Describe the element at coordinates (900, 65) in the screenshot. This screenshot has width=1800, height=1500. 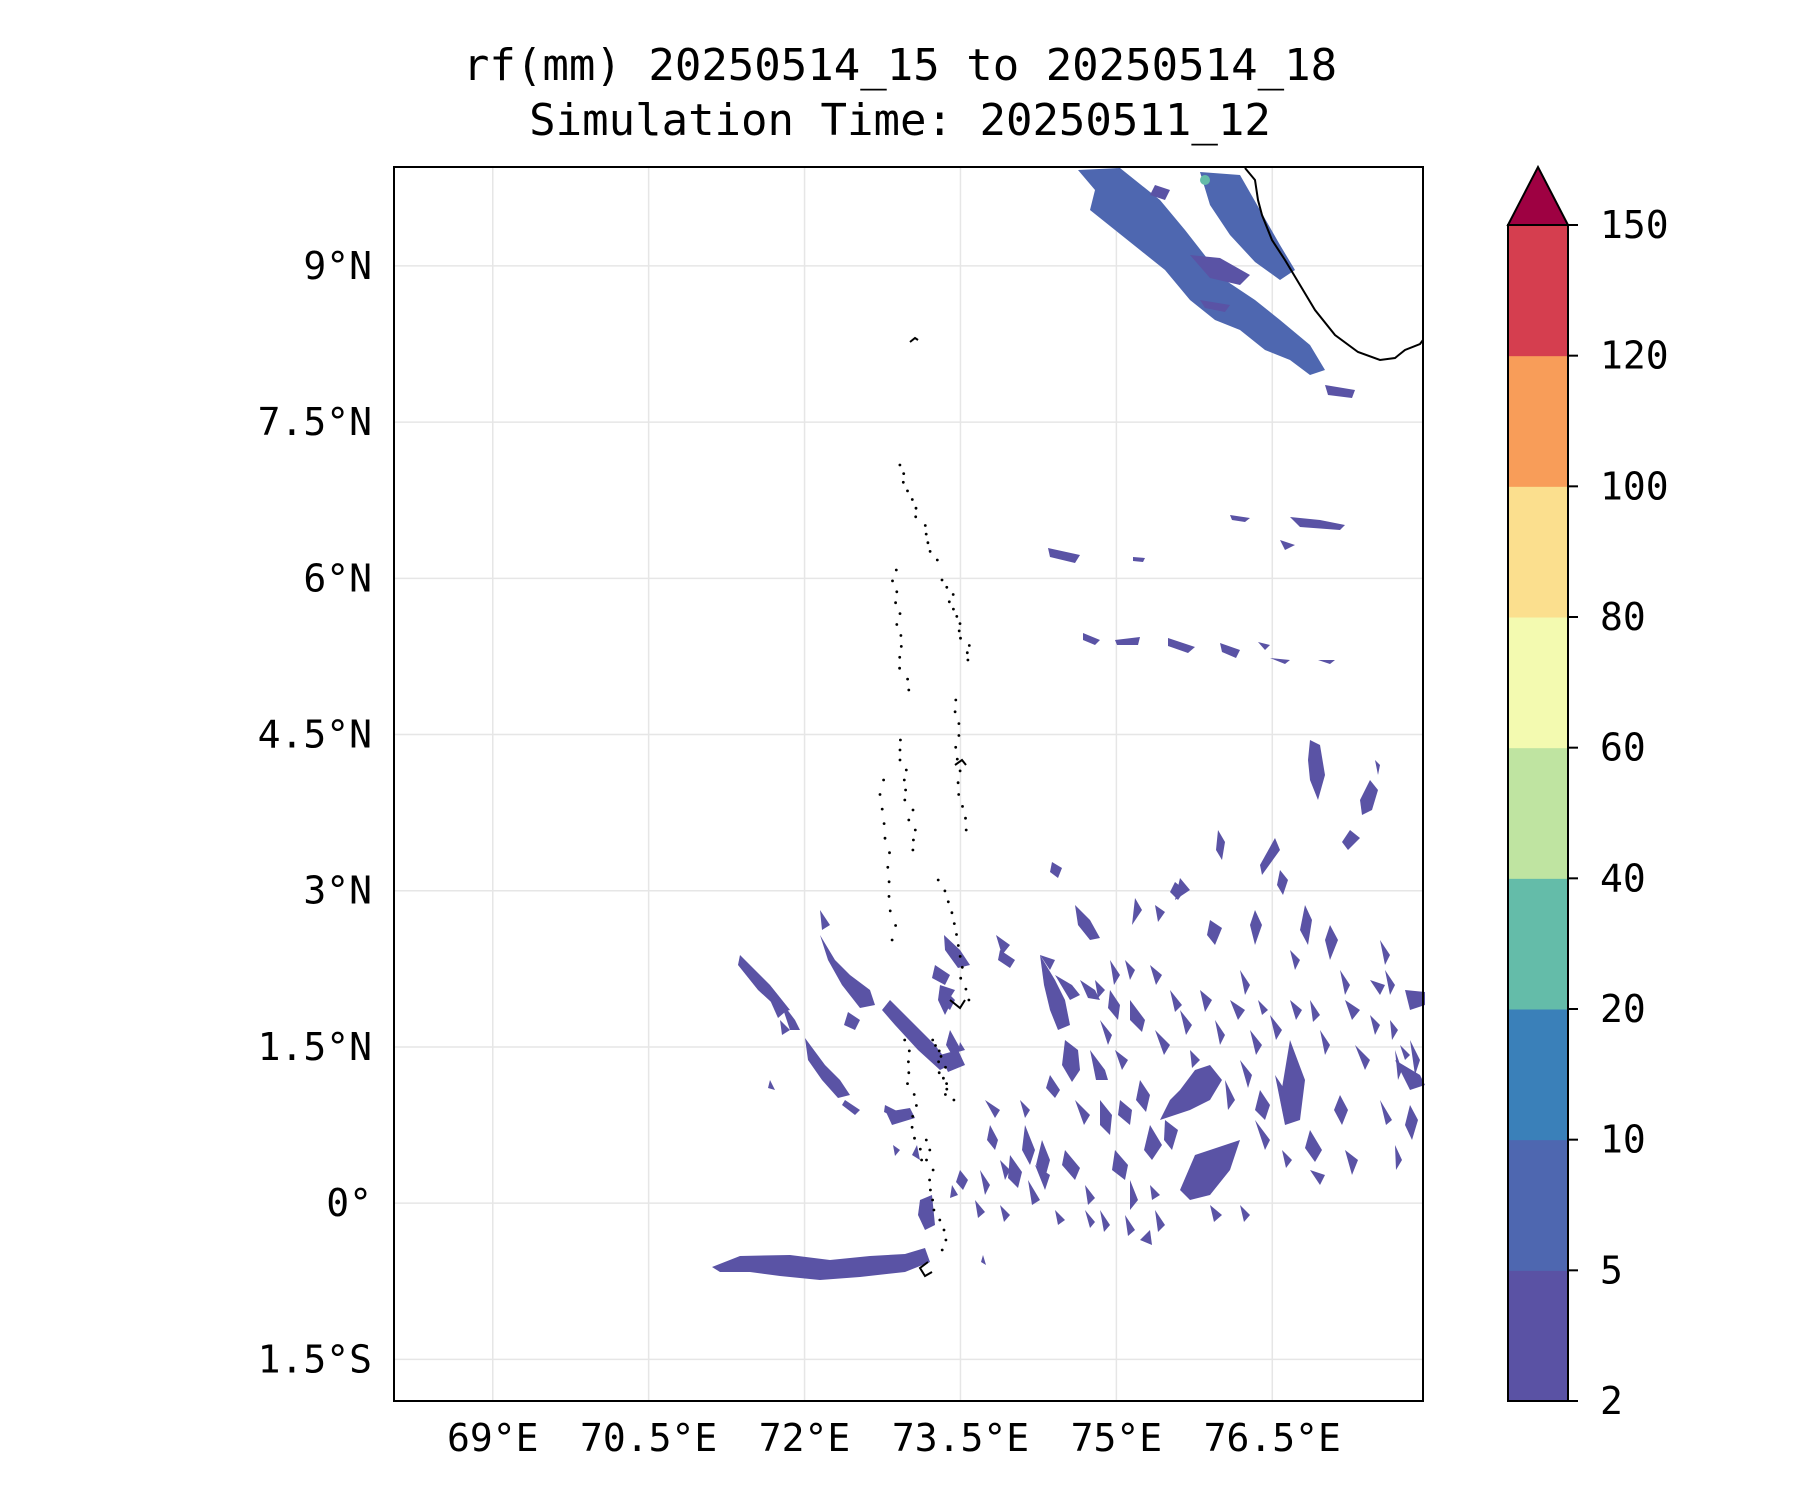
I see `map-title-line1: rf(mm) 20250514_15 to 20250514_18` at that location.